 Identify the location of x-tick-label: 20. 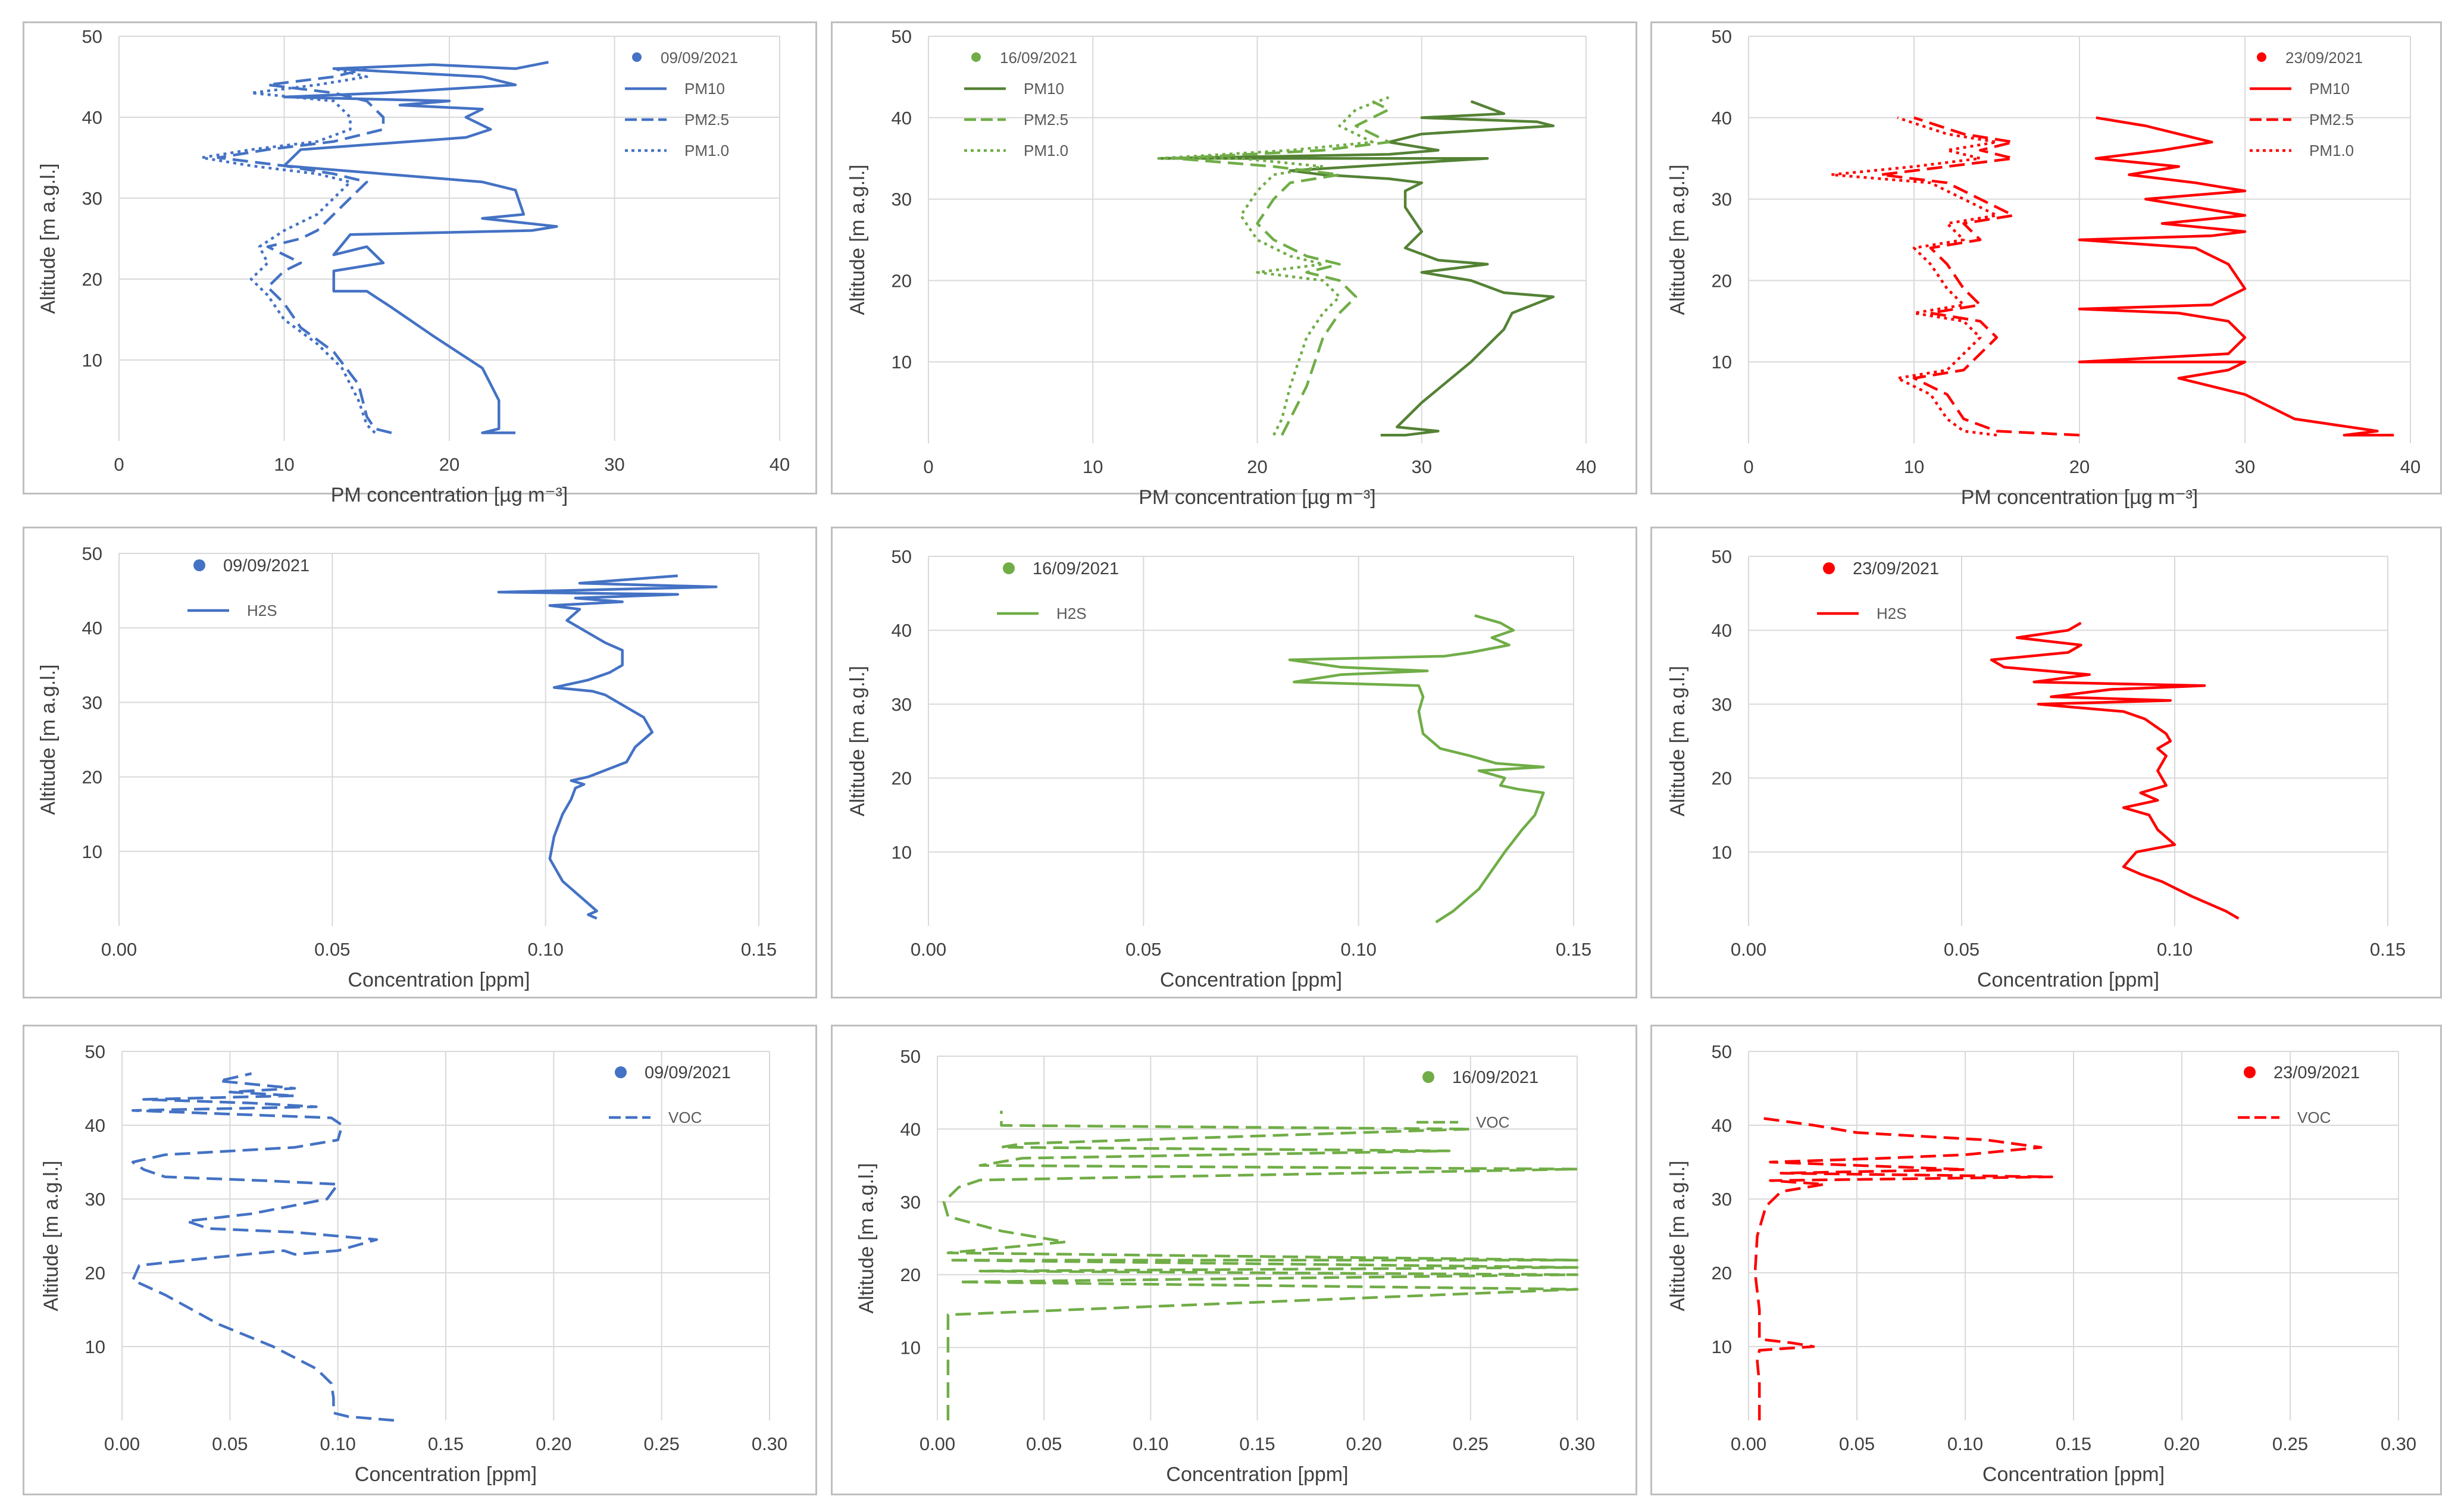
(1257, 466).